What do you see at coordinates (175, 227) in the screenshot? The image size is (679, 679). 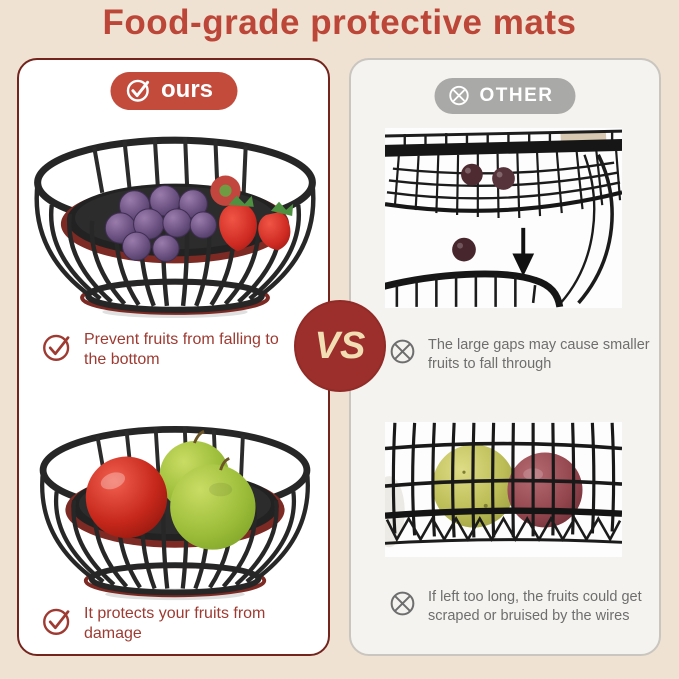 I see `basket-grapes-strawberries-illustration` at bounding box center [175, 227].